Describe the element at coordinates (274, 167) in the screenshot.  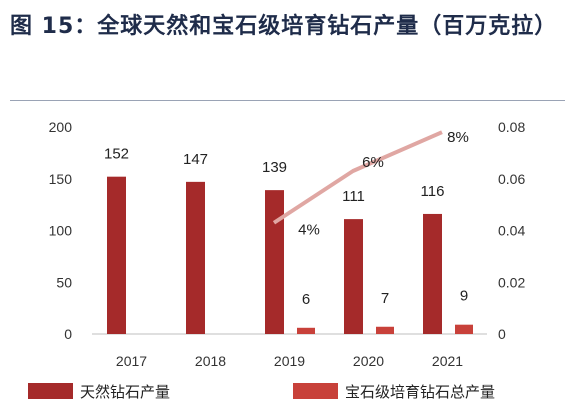
I see `natural-bar-value-label: 139` at that location.